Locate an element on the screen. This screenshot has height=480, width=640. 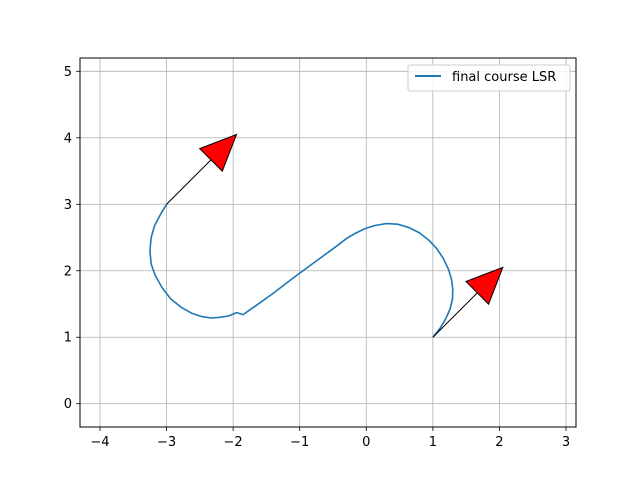
series-line-final-course is located at coordinates (301, 270).